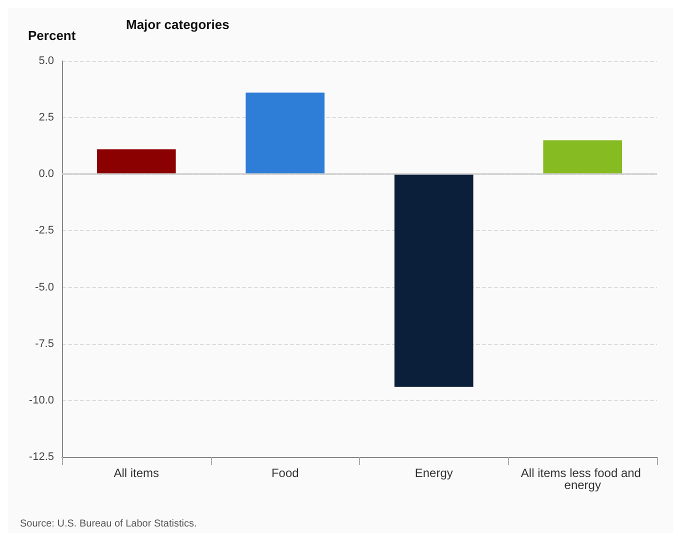  Describe the element at coordinates (41, 457) in the screenshot. I see `y-tick-label: -12.5` at that location.